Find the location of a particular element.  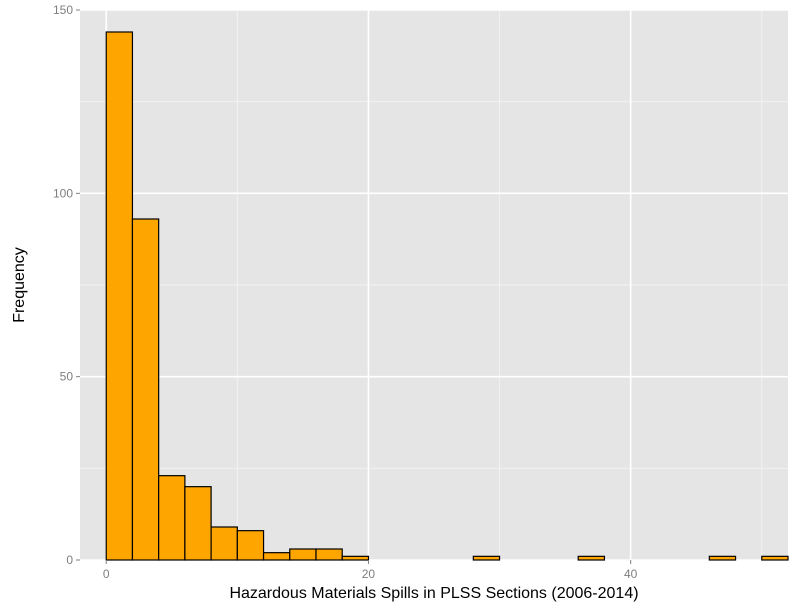

y-axis-title: Frequency is located at coordinates (19, 285).